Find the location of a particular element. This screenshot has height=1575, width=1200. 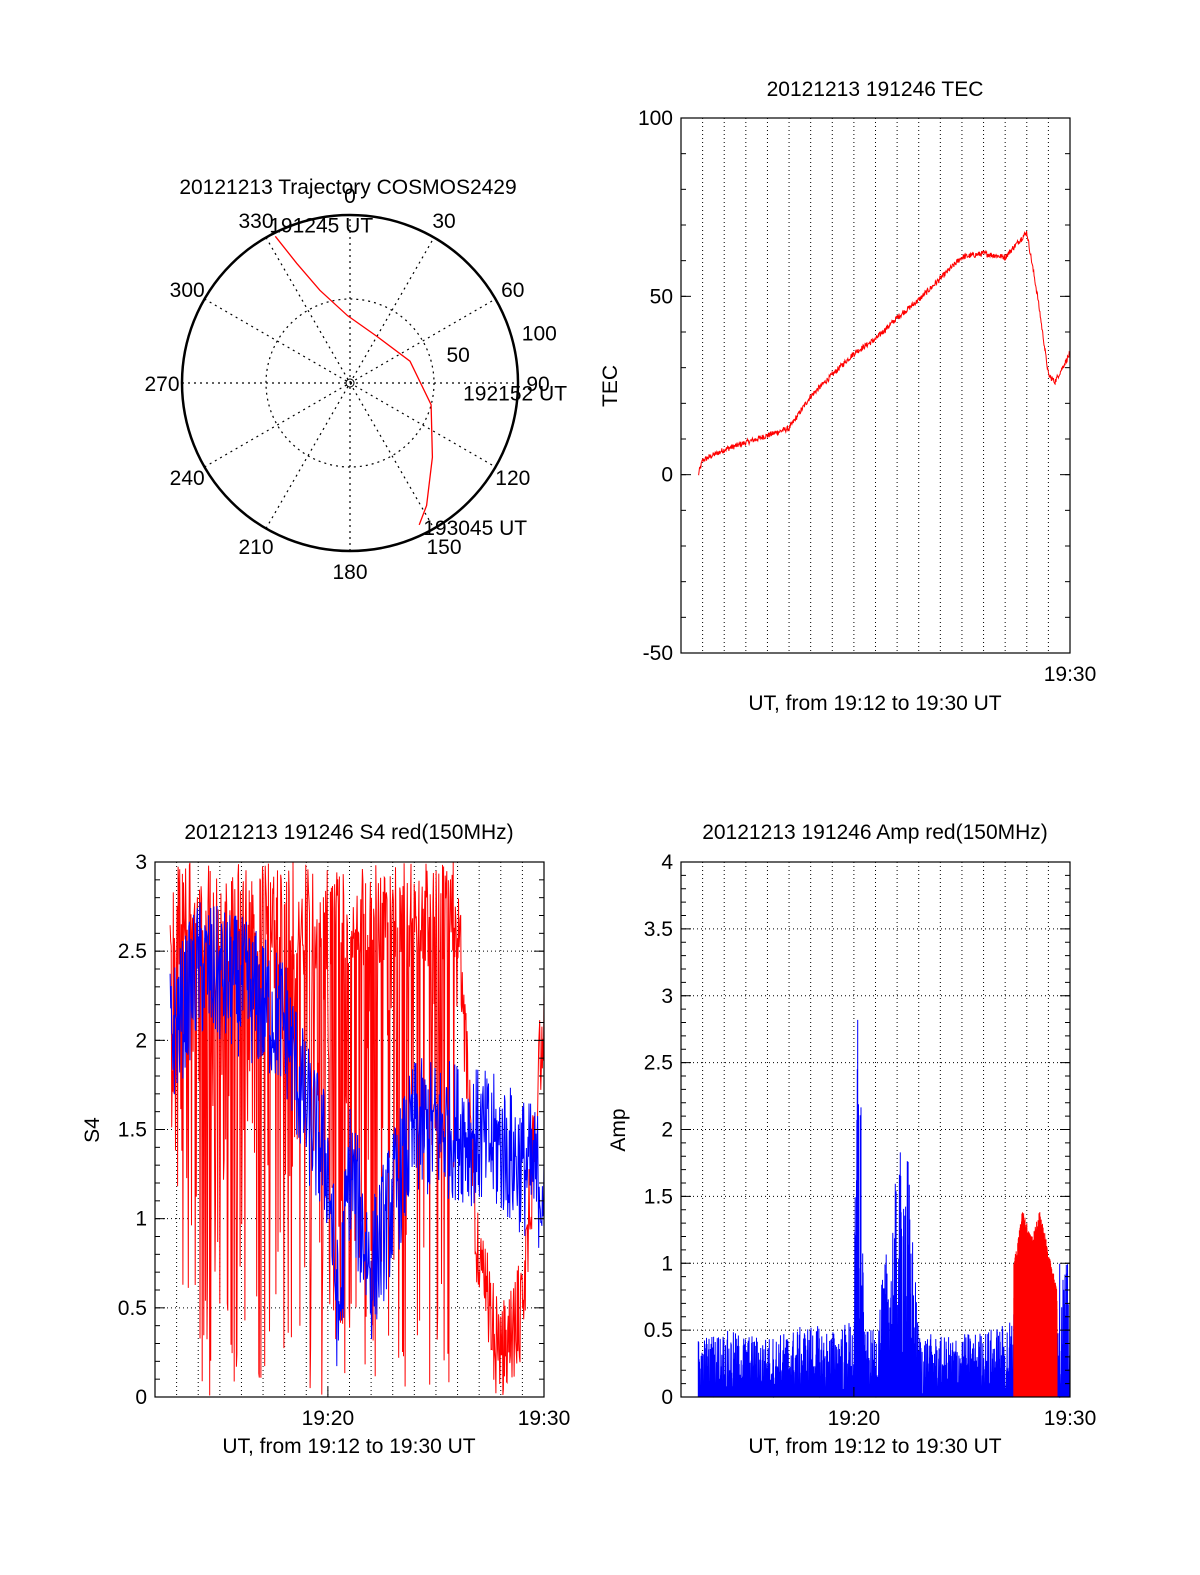

amp-xlabel: UT, from 19:12 to 19:30 UT is located at coordinates (874, 1446).